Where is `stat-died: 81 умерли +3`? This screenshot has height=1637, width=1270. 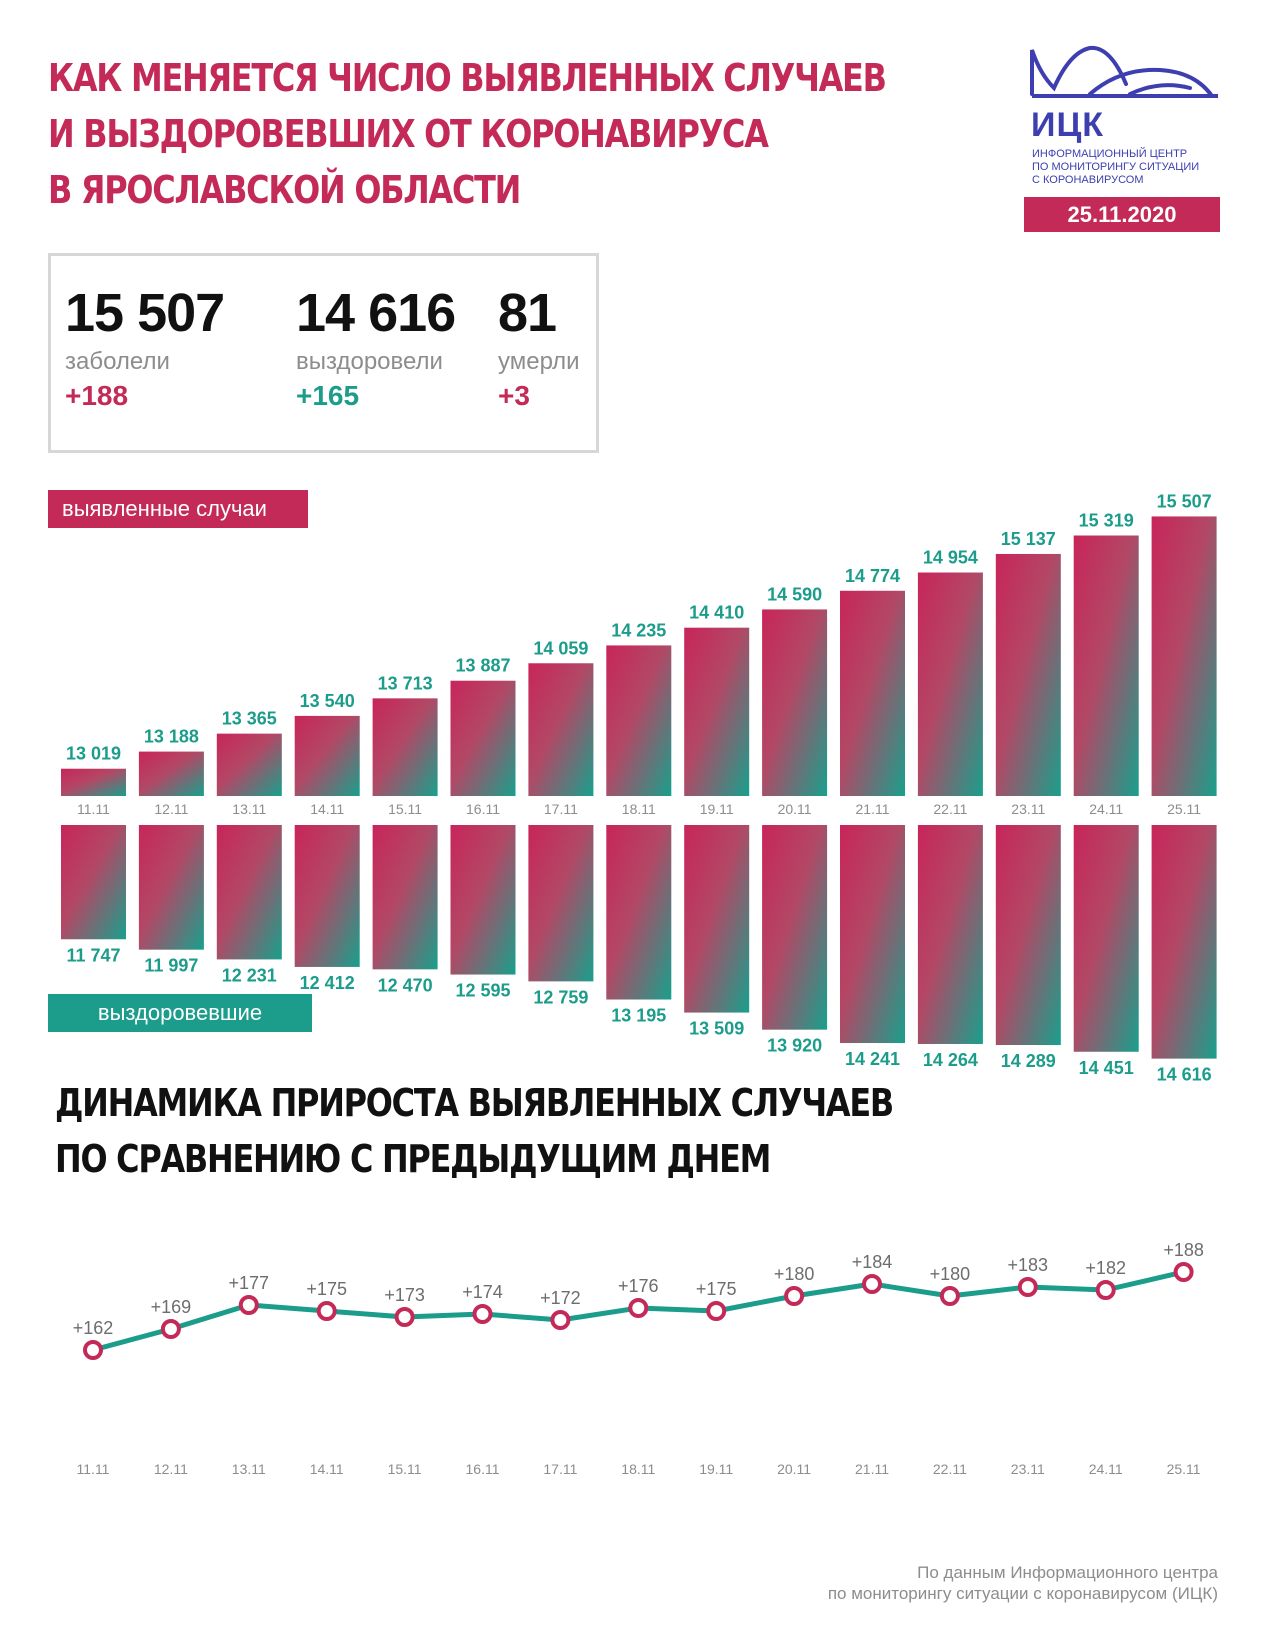
stat-died: 81 умерли +3 is located at coordinates (539, 347).